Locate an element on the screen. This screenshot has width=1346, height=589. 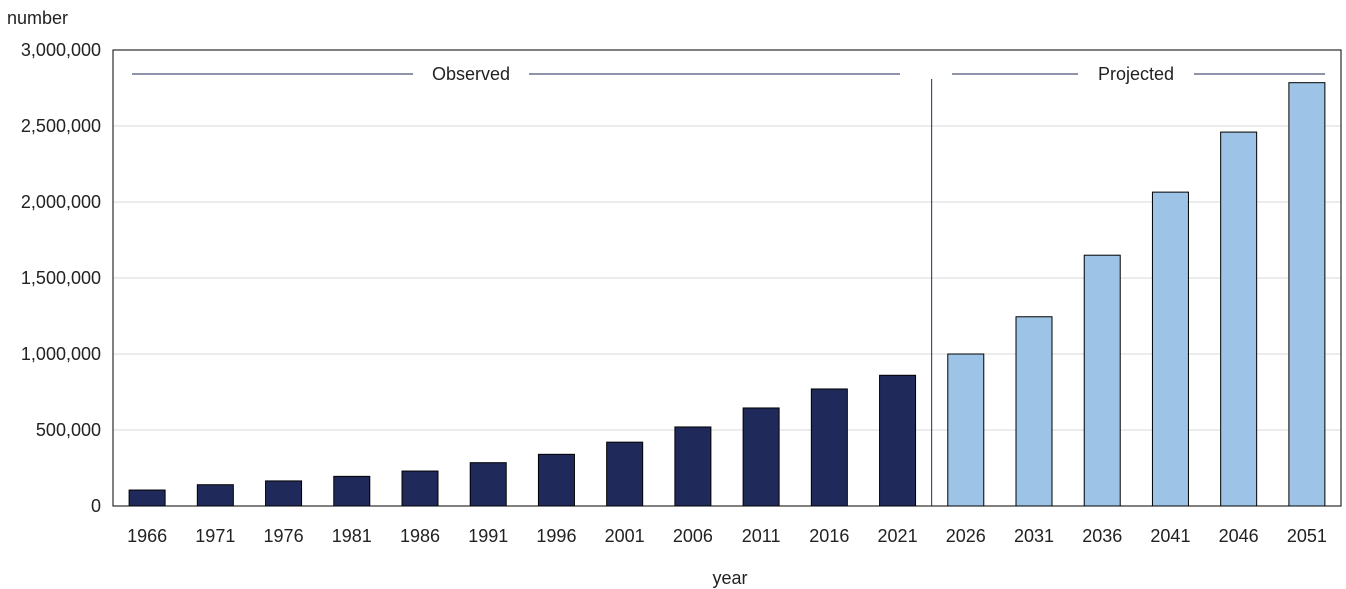
x-tick-label: 1991 is located at coordinates (488, 536).